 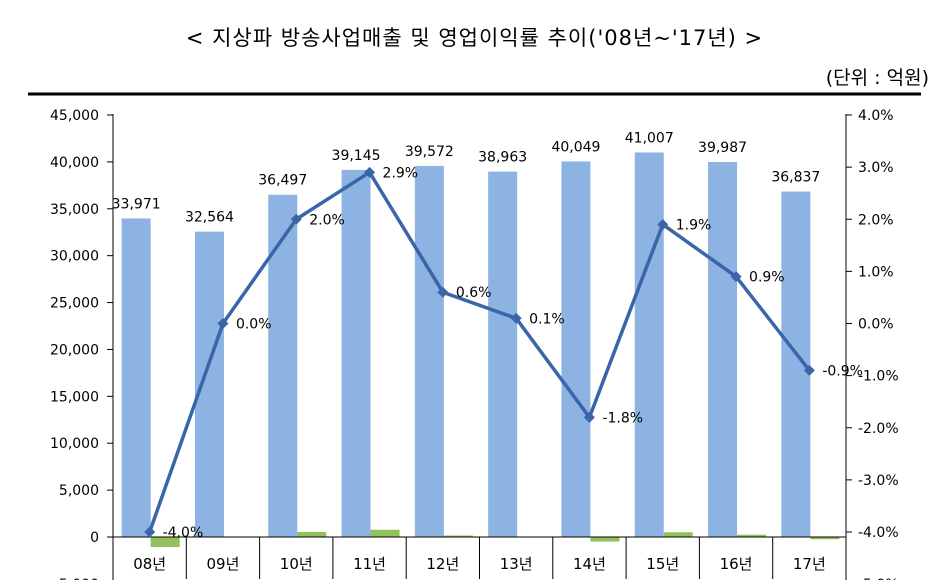 What do you see at coordinates (474, 38) in the screenshot?
I see `chart-title: < 지상파 방송사업매출 및 영업이익률 추이('08년~'17년) >` at bounding box center [474, 38].